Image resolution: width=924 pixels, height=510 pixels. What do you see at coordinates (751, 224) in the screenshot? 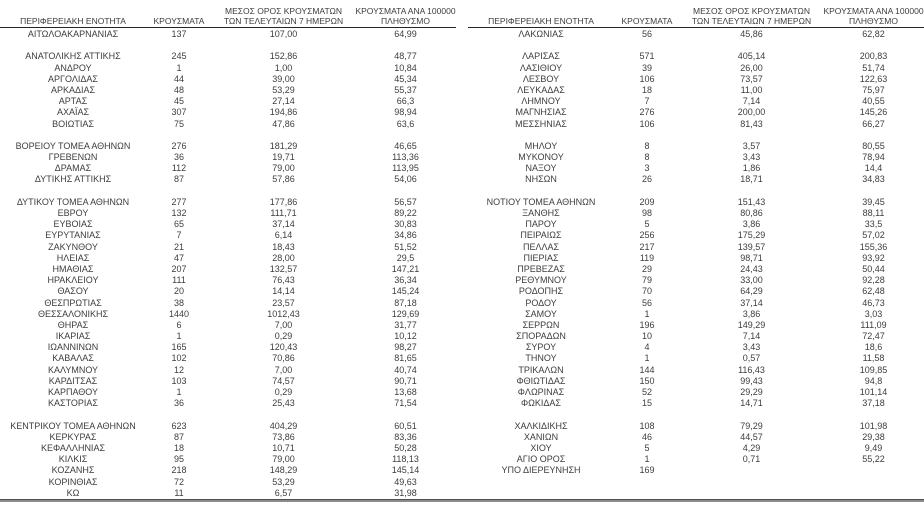
I see `avg7-cell: 3,86` at bounding box center [751, 224].